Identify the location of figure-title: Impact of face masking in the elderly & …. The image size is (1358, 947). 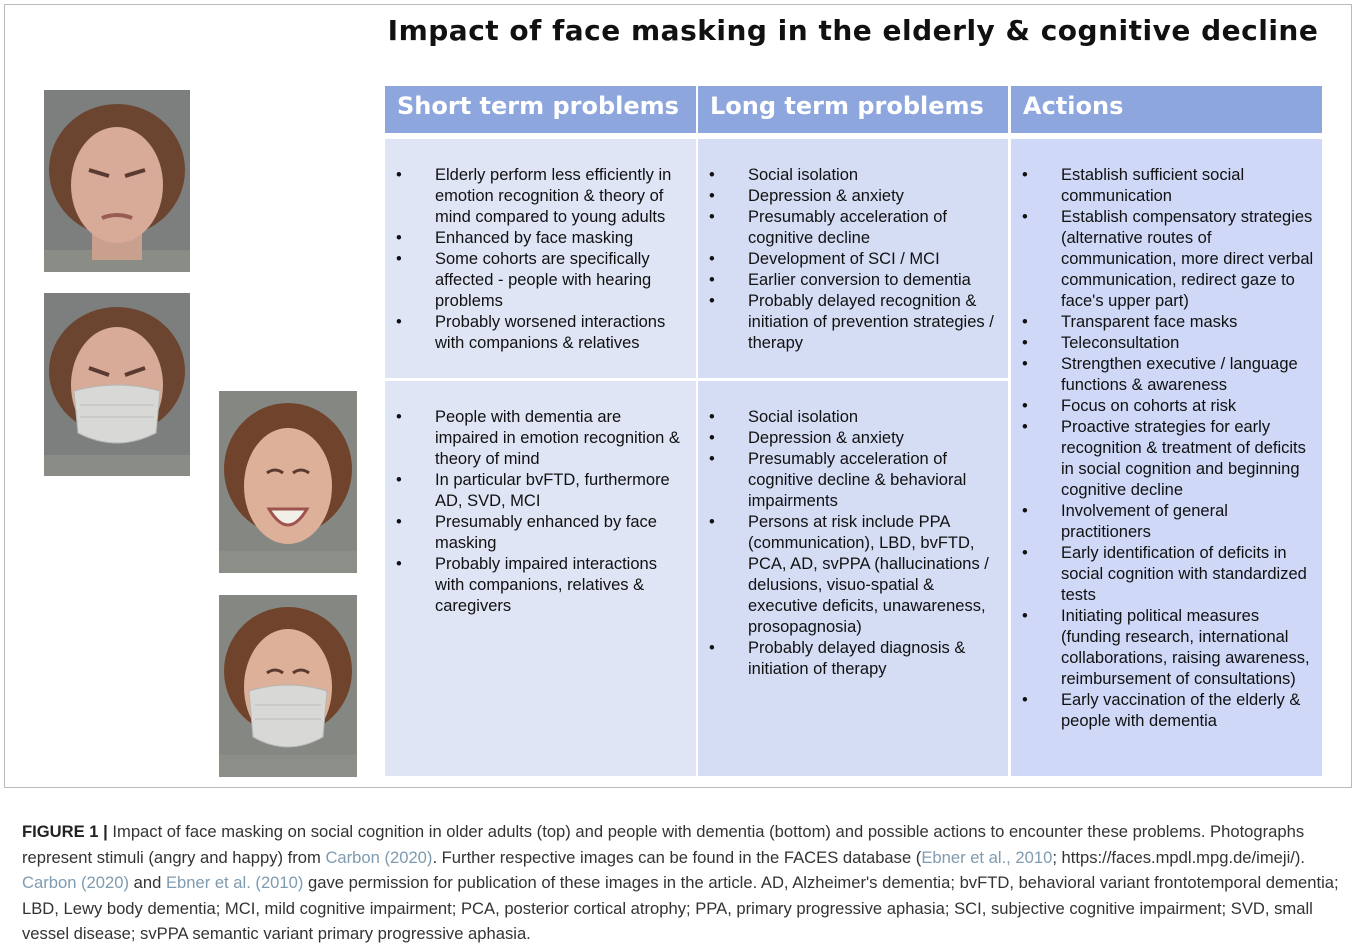
(853, 30).